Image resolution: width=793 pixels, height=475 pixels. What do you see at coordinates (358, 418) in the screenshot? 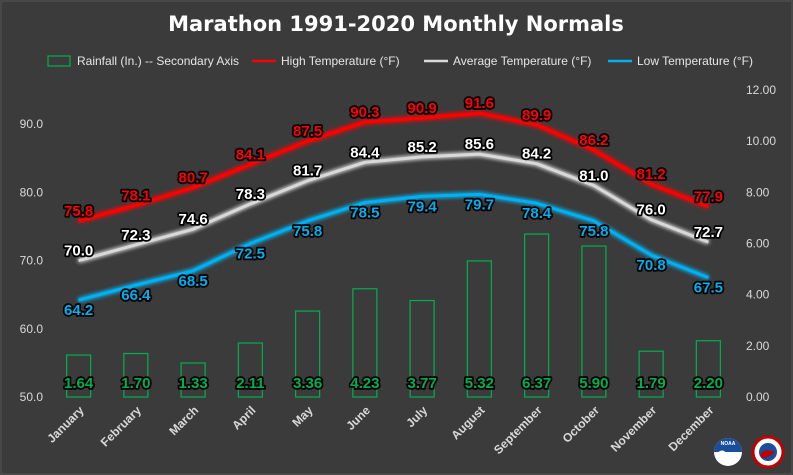
I see `x-tick-label: June` at bounding box center [358, 418].